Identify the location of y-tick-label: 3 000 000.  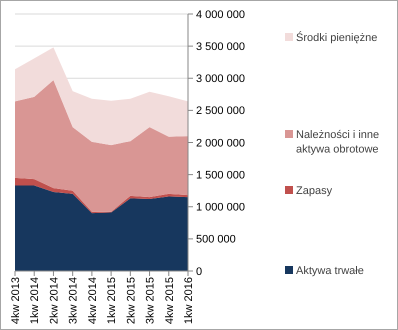
(220, 79).